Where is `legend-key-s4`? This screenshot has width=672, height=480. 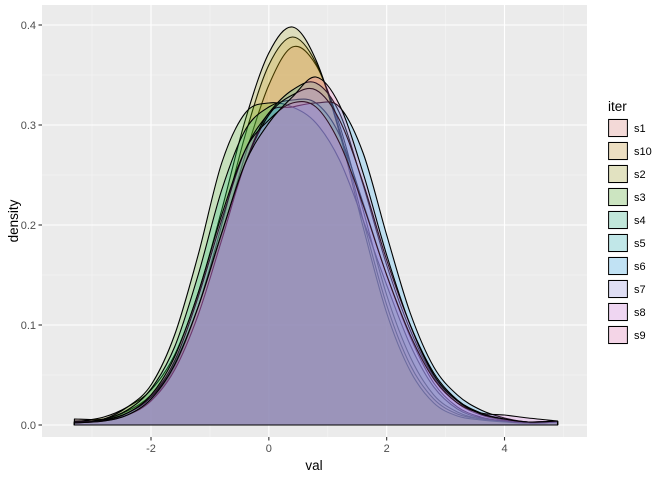
legend-key-s4 is located at coordinates (618, 220).